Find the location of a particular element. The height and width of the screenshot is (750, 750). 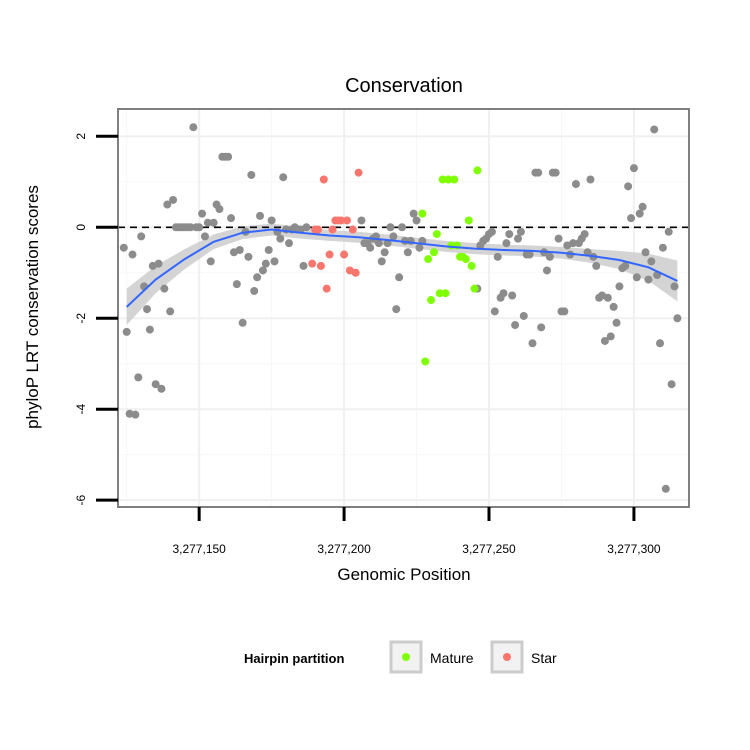

x-tick-label: 3,277,250 is located at coordinates (489, 549).